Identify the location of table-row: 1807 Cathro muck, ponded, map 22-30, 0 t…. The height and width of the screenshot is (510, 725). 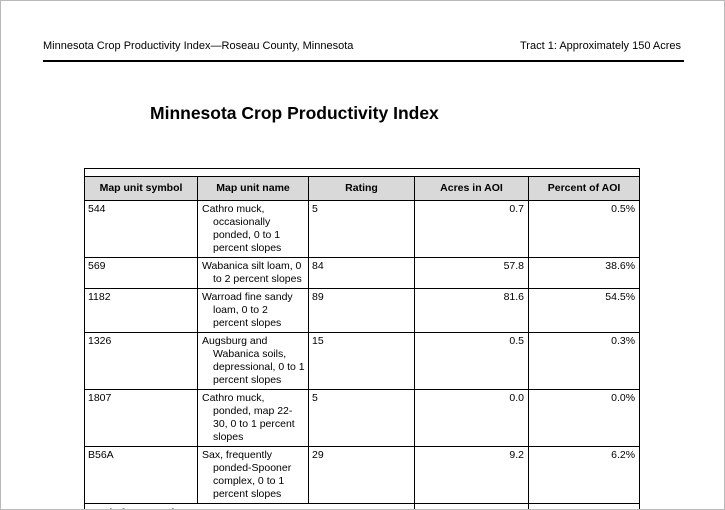
(362, 418).